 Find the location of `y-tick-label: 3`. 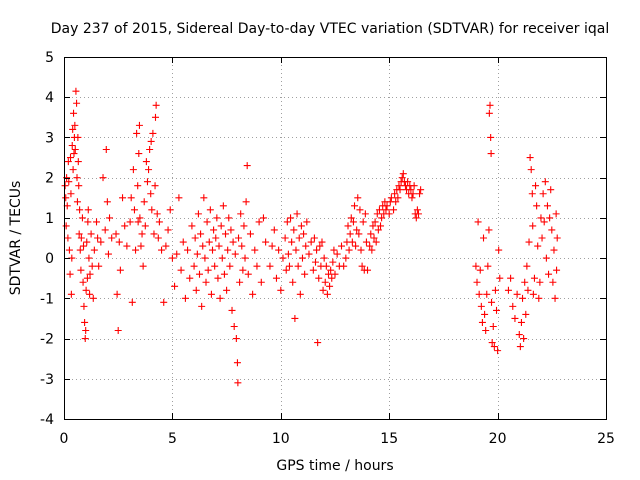

y-tick-label: 3 is located at coordinates (49, 138).